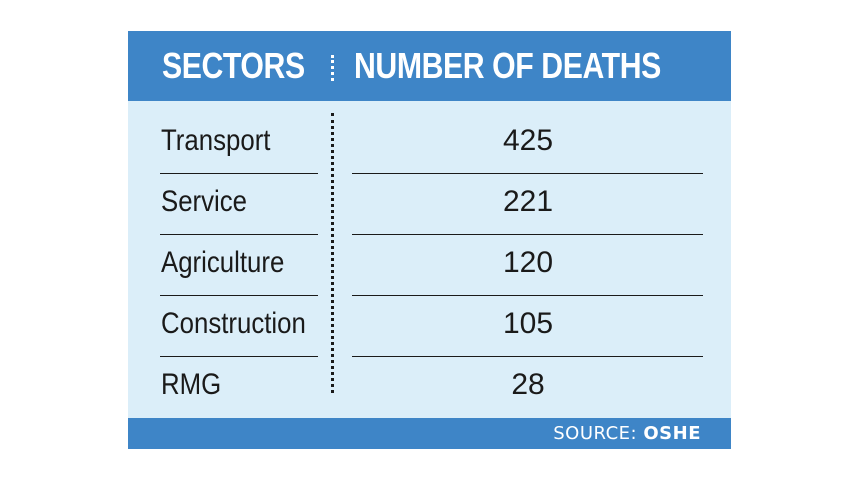 This screenshot has width=859, height=484. I want to click on deaths-cell: 425, so click(528, 140).